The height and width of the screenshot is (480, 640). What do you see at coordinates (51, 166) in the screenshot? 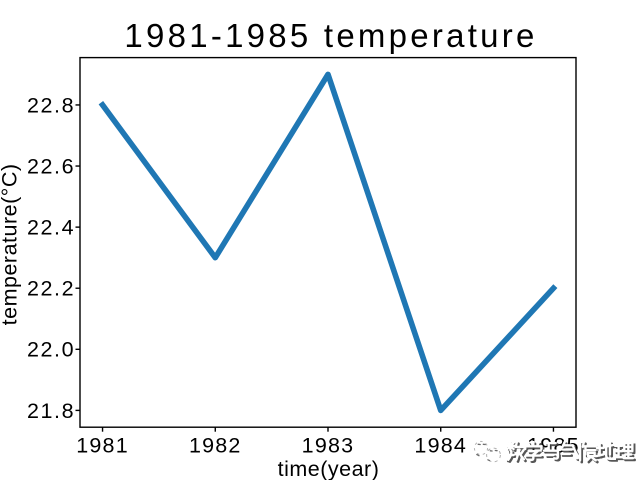
I see `svg-text: 22.6` at bounding box center [51, 166].